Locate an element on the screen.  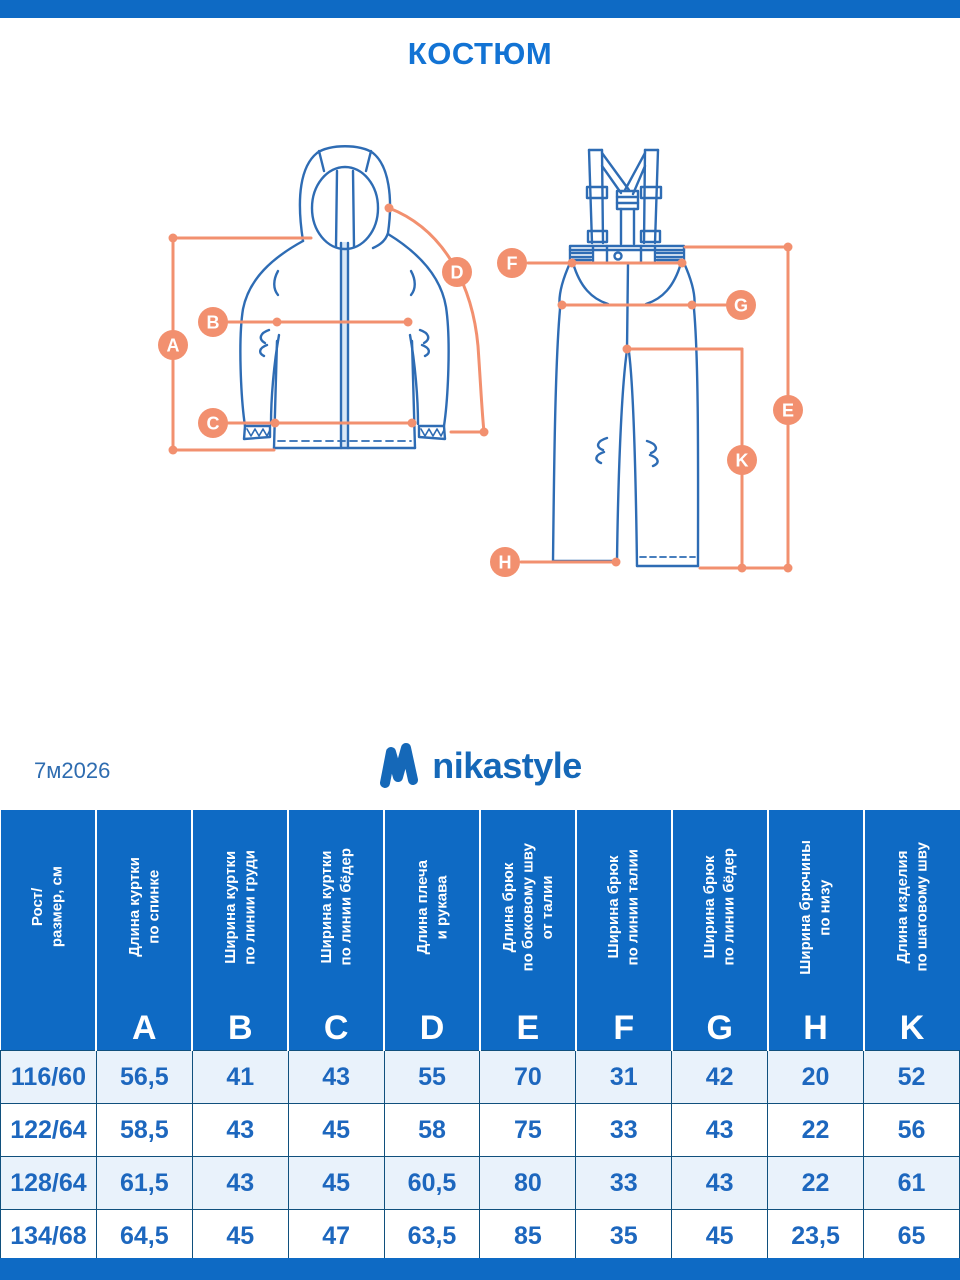
value-cell: 58 is located at coordinates (432, 1130).